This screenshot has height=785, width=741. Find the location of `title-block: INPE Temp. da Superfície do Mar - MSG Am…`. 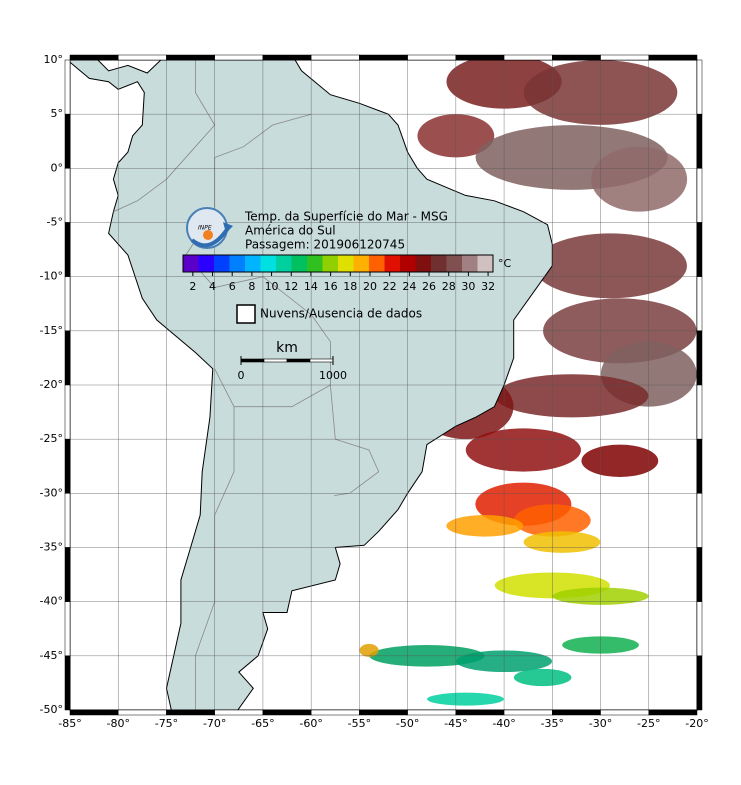

title-block: INPE Temp. da Superfície do Mar - MSG Am… is located at coordinates (317, 229).